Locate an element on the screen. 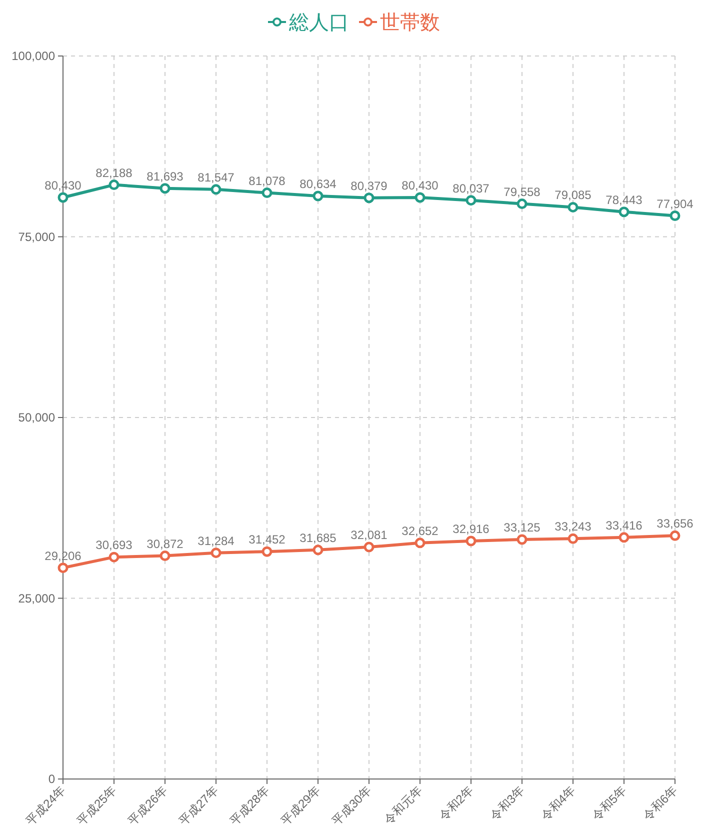 The height and width of the screenshot is (840, 708). legend-label: 世帯数 is located at coordinates (410, 23).